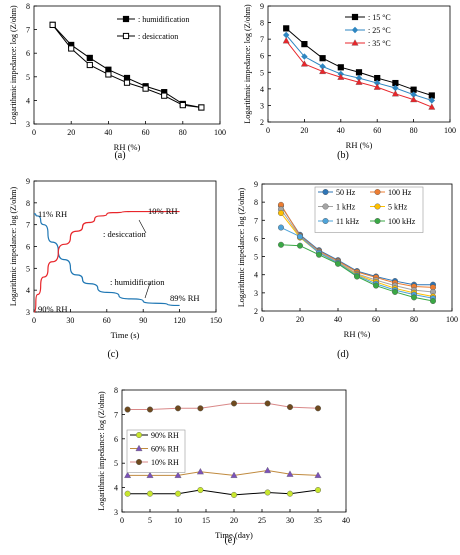  What do you see at coordinates (379, 17) in the screenshot?
I see `legend-label: : 15 °C` at bounding box center [379, 17].